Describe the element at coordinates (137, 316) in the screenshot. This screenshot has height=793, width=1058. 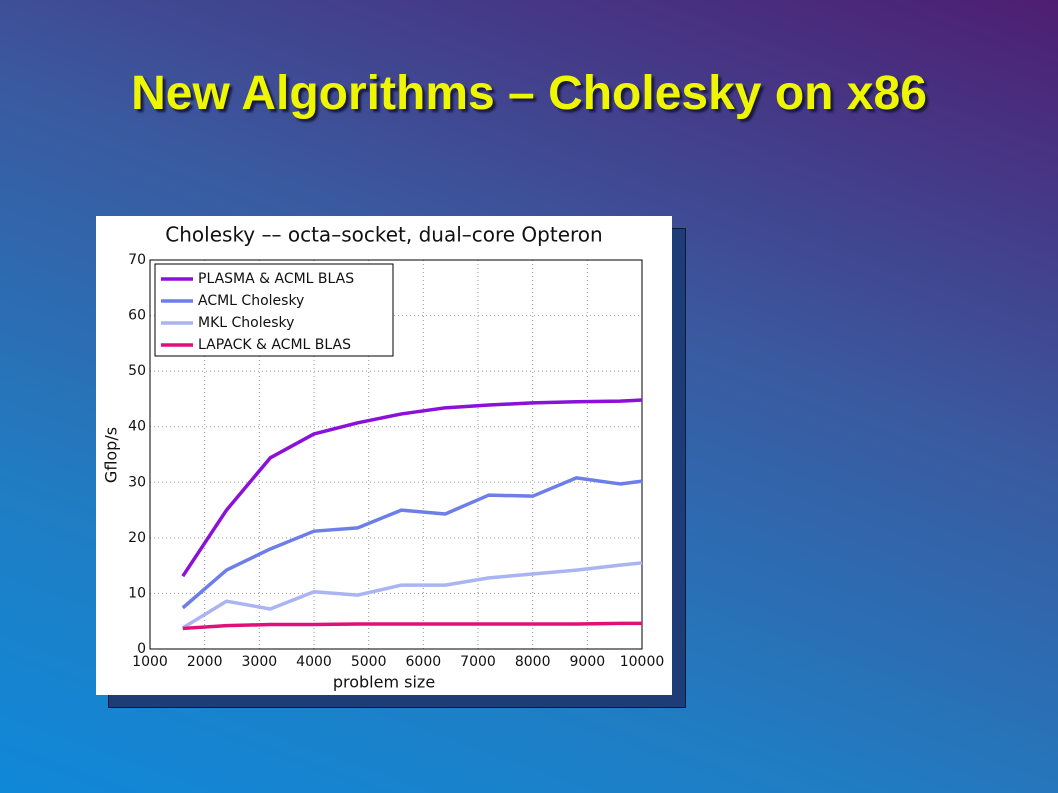
I see `y-tick-label: 60` at that location.